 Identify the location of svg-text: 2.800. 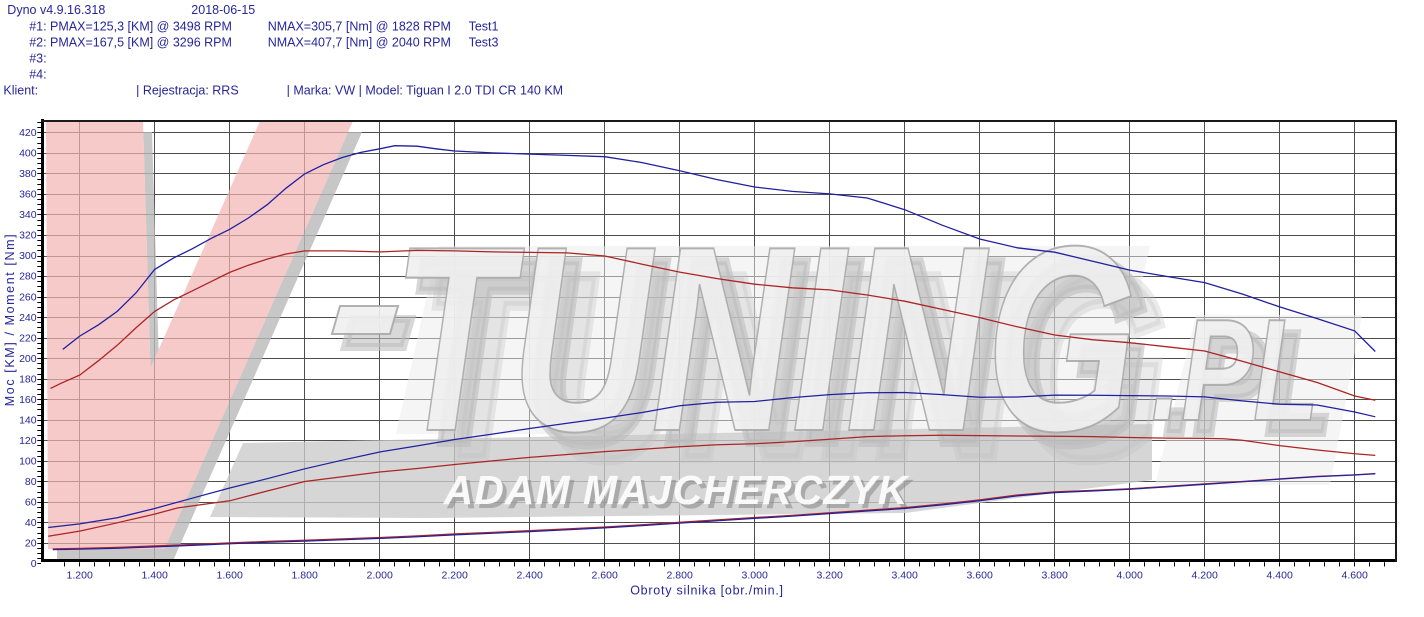
(680, 575).